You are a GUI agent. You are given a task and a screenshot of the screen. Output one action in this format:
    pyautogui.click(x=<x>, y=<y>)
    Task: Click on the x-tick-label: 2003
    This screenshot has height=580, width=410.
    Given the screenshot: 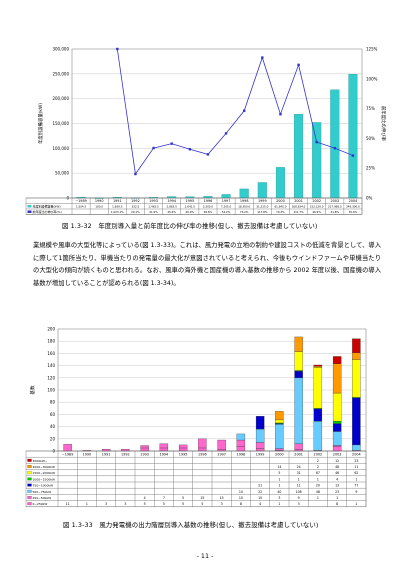 What is the action you would take?
    pyautogui.click(x=334, y=201)
    